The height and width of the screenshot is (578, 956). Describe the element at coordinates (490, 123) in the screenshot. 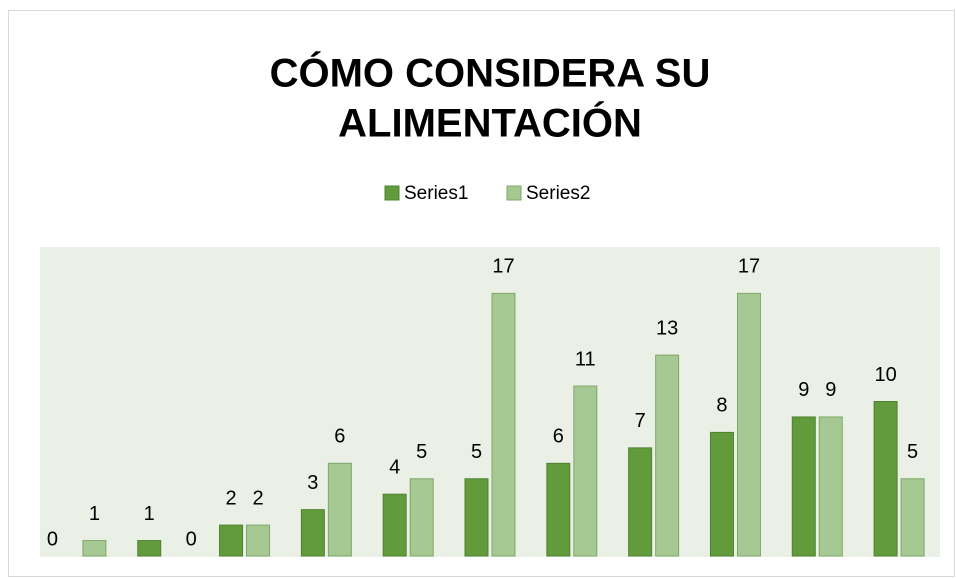

I see `chart-title: ALIMENTACIÓN` at that location.